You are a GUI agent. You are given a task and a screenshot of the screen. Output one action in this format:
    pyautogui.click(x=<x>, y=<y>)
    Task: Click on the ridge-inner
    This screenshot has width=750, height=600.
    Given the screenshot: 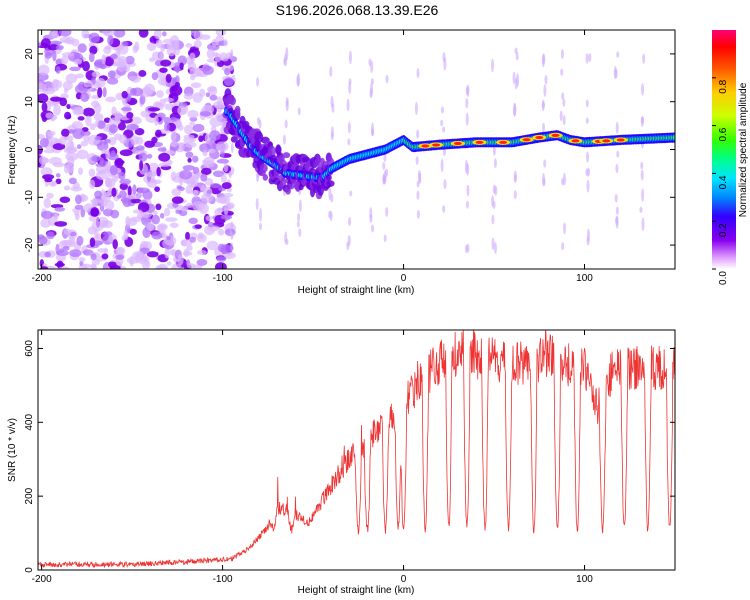 What is the action you would take?
    pyautogui.click(x=673, y=137)
    